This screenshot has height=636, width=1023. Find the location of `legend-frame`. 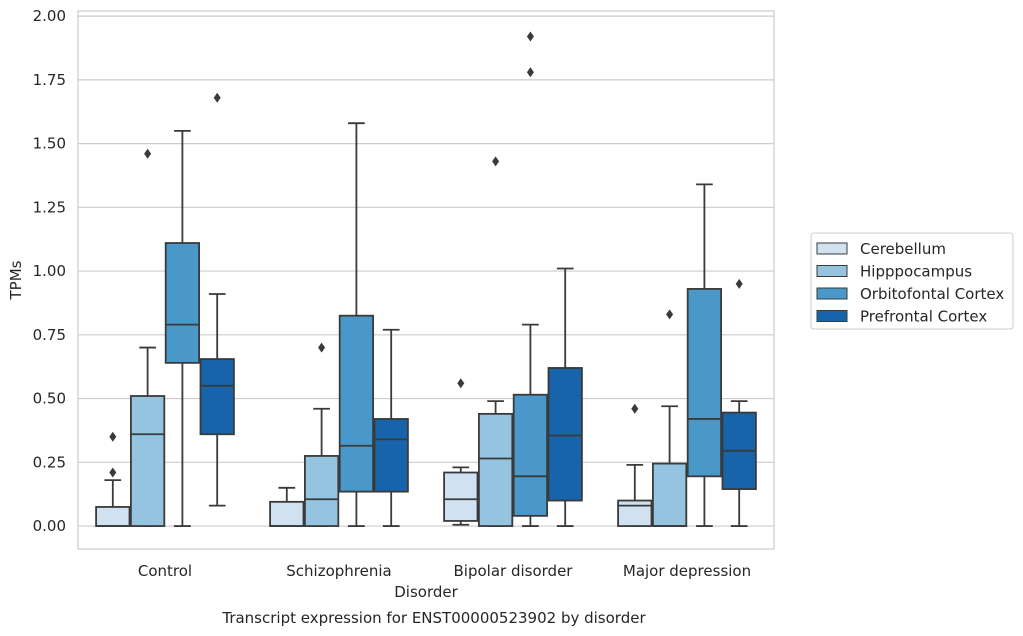

legend-frame is located at coordinates (912, 281).